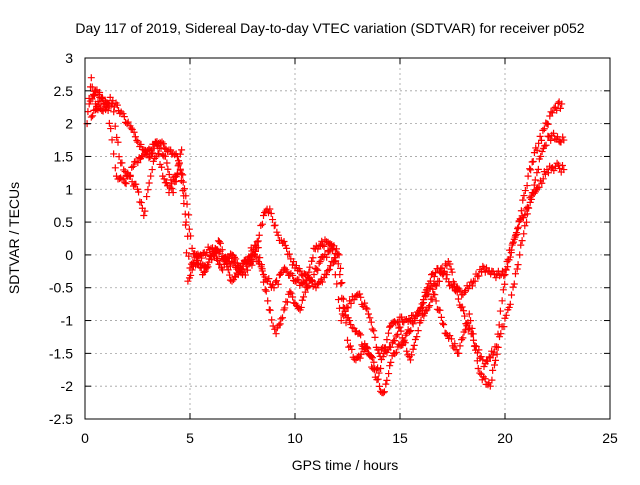  I want to click on y-tick-label: -2, so click(67, 386).